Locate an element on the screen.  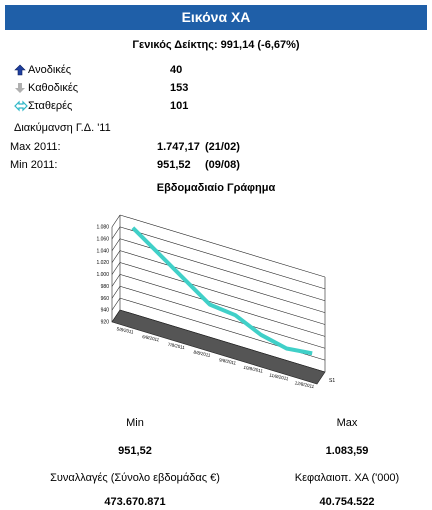
range-date: (21/02) is located at coordinates (222, 147).